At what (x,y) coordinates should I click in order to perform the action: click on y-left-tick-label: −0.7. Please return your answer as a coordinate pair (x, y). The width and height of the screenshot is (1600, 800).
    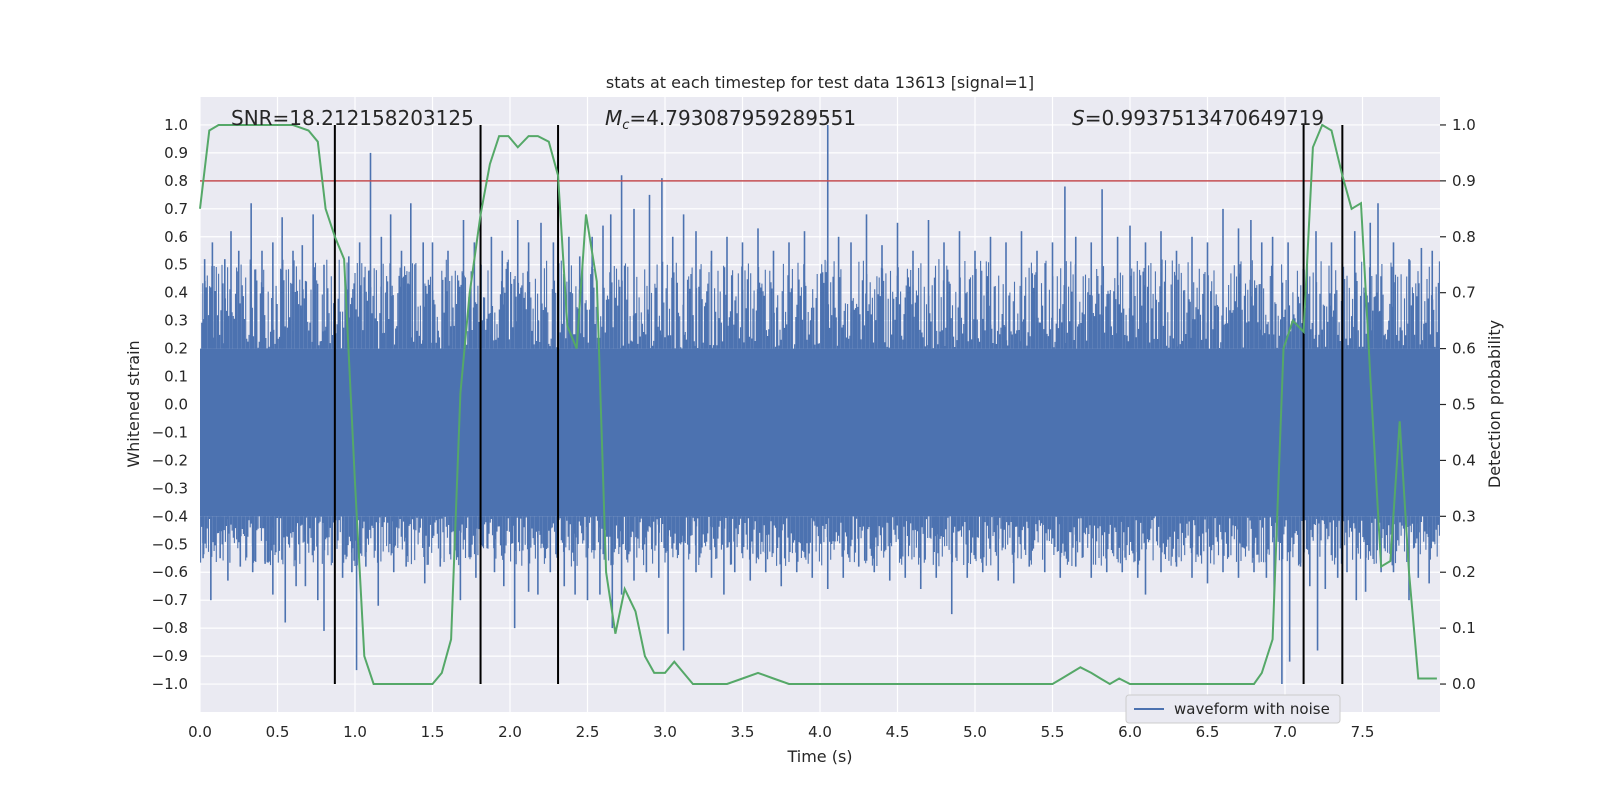
    Looking at the image, I should click on (170, 600).